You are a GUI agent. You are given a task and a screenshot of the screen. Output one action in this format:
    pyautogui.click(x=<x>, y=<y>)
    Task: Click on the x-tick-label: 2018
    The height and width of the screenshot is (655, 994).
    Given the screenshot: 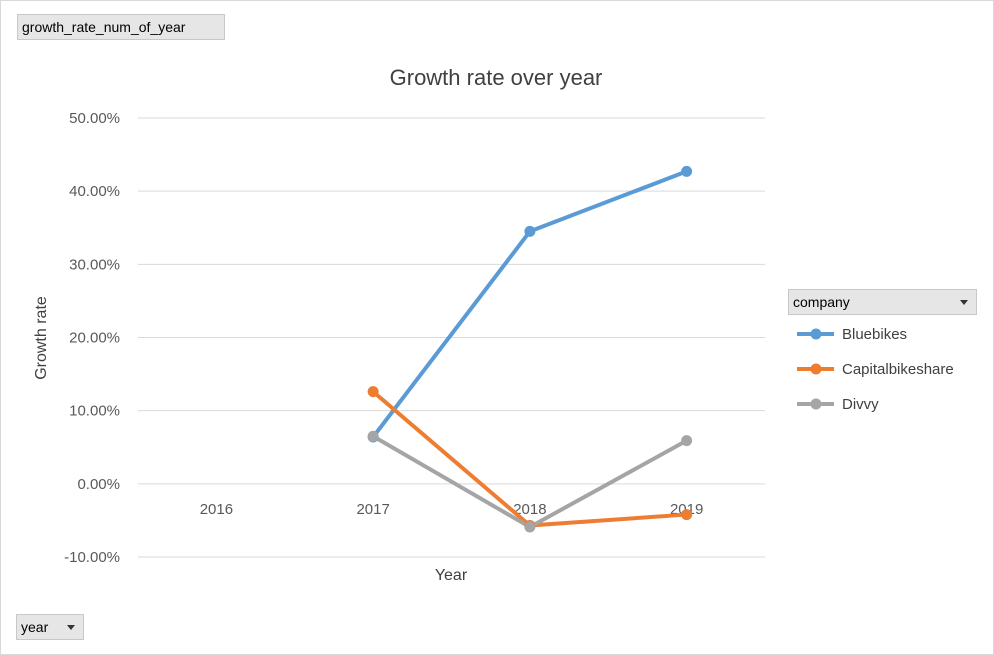 What is the action you would take?
    pyautogui.click(x=529, y=509)
    